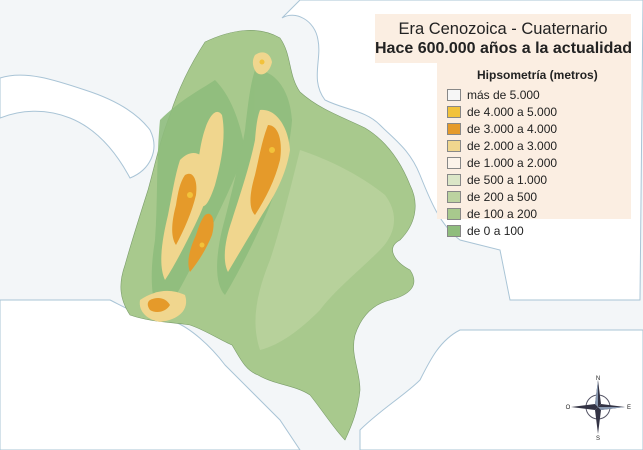  What do you see at coordinates (503, 29) in the screenshot?
I see `map-title: Era Cenozoica - Cuaternario` at bounding box center [503, 29].